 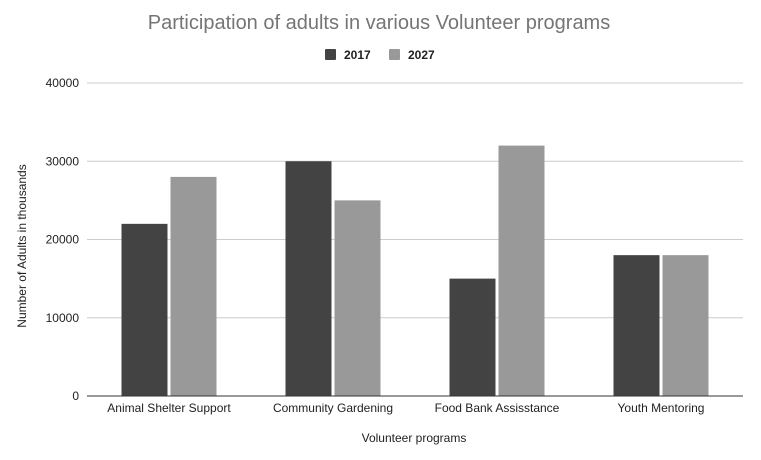 I want to click on y-axis-label: Number of Adults in thousands, so click(x=22, y=245).